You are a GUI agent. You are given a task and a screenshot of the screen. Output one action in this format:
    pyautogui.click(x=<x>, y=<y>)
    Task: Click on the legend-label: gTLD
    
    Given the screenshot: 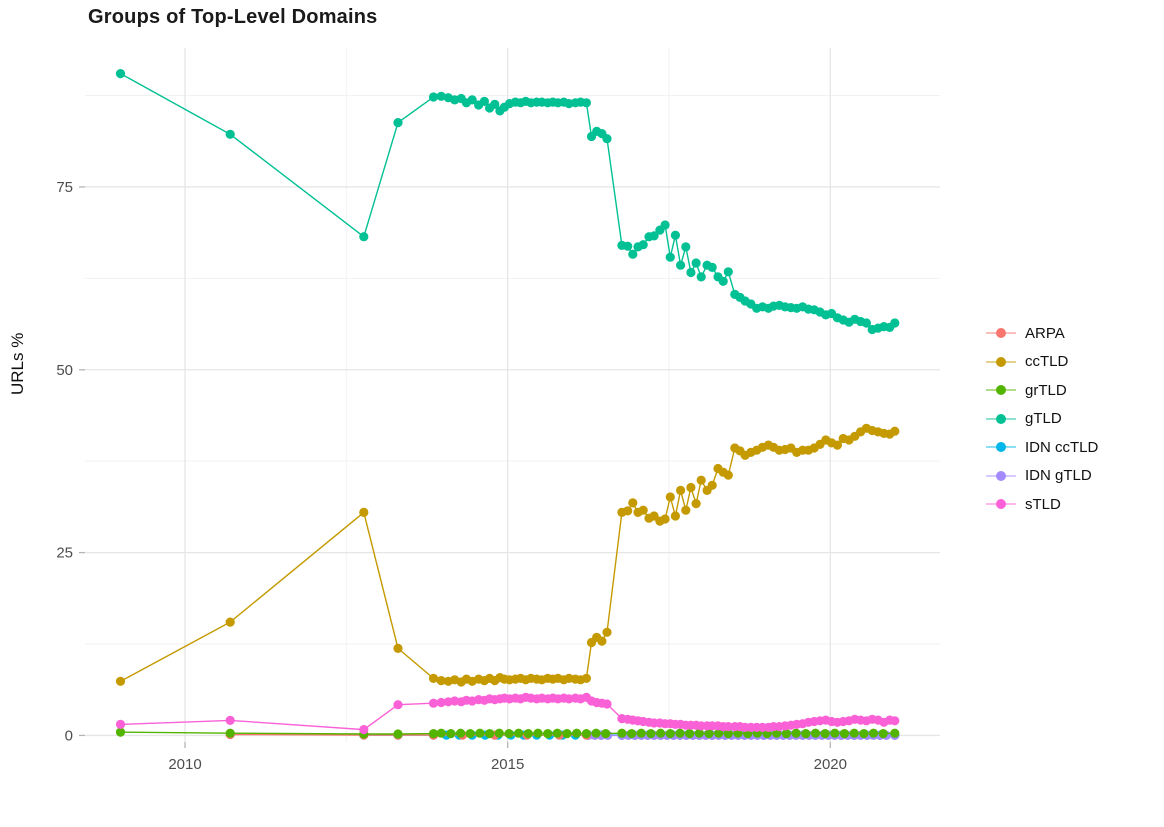 What is the action you would take?
    pyautogui.click(x=1043, y=419)
    